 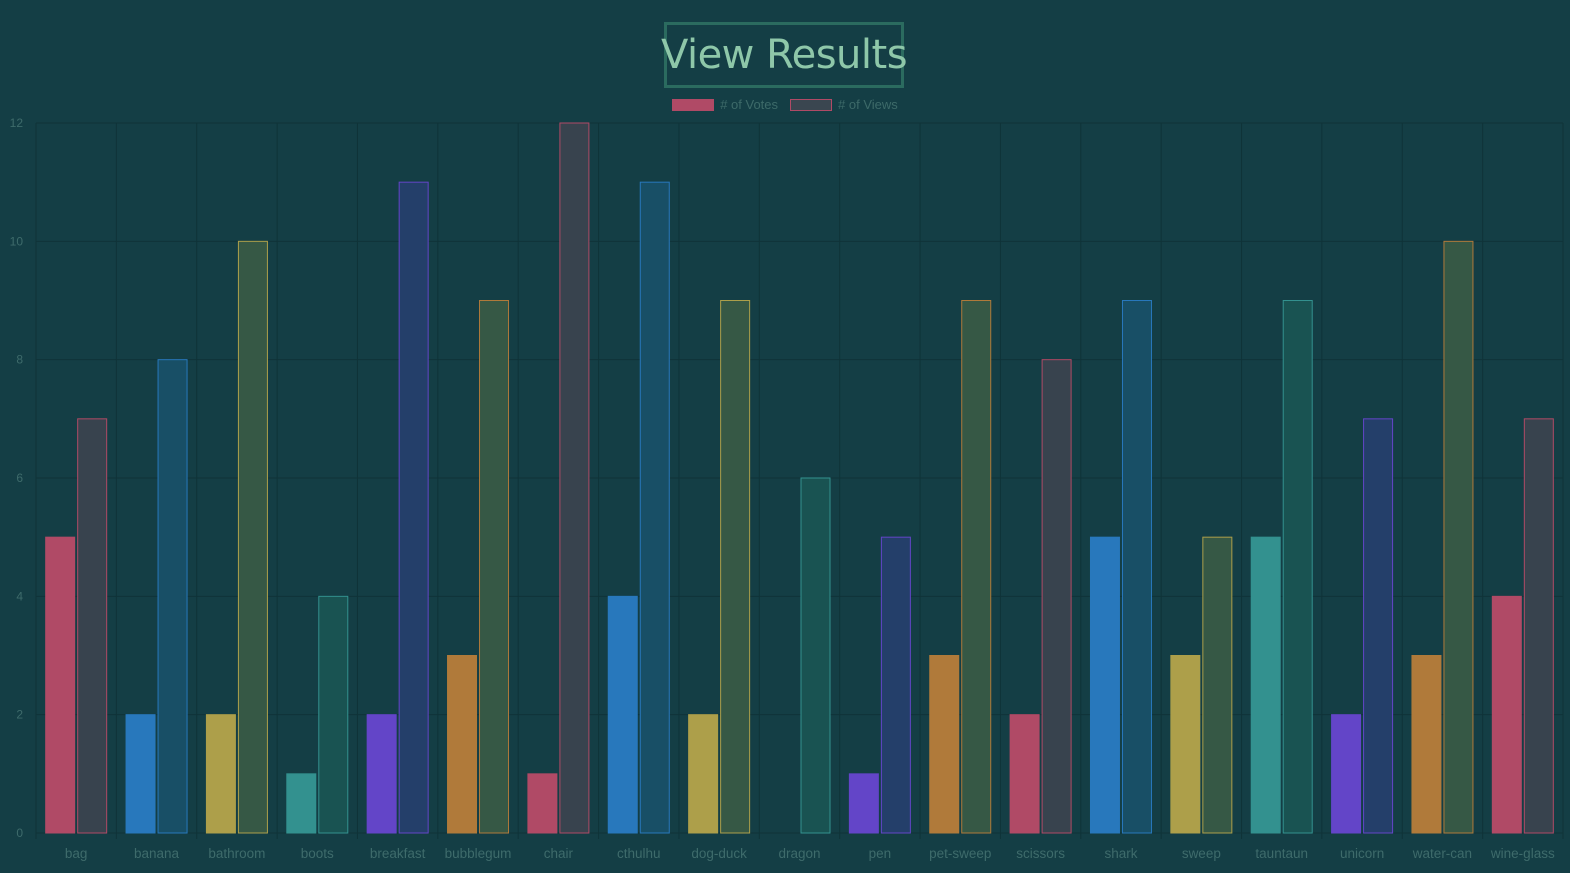 I want to click on bar-views-boots, so click(x=333, y=714).